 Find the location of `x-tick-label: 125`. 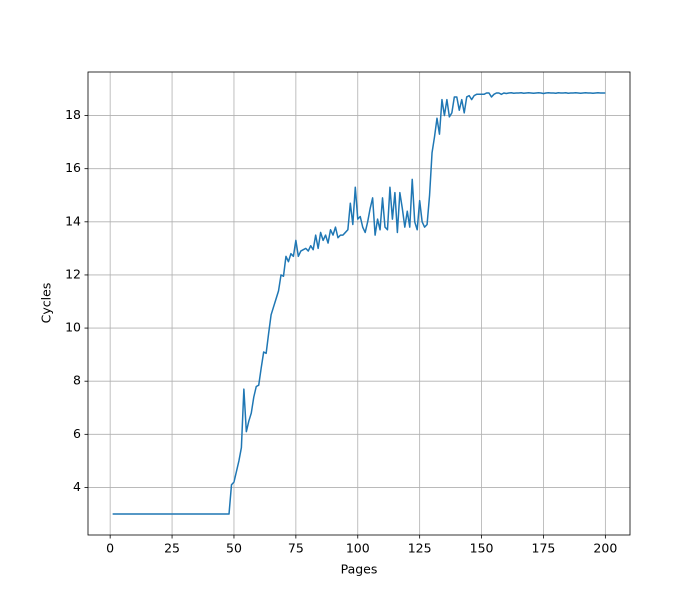

x-tick-label: 125 is located at coordinates (420, 548).